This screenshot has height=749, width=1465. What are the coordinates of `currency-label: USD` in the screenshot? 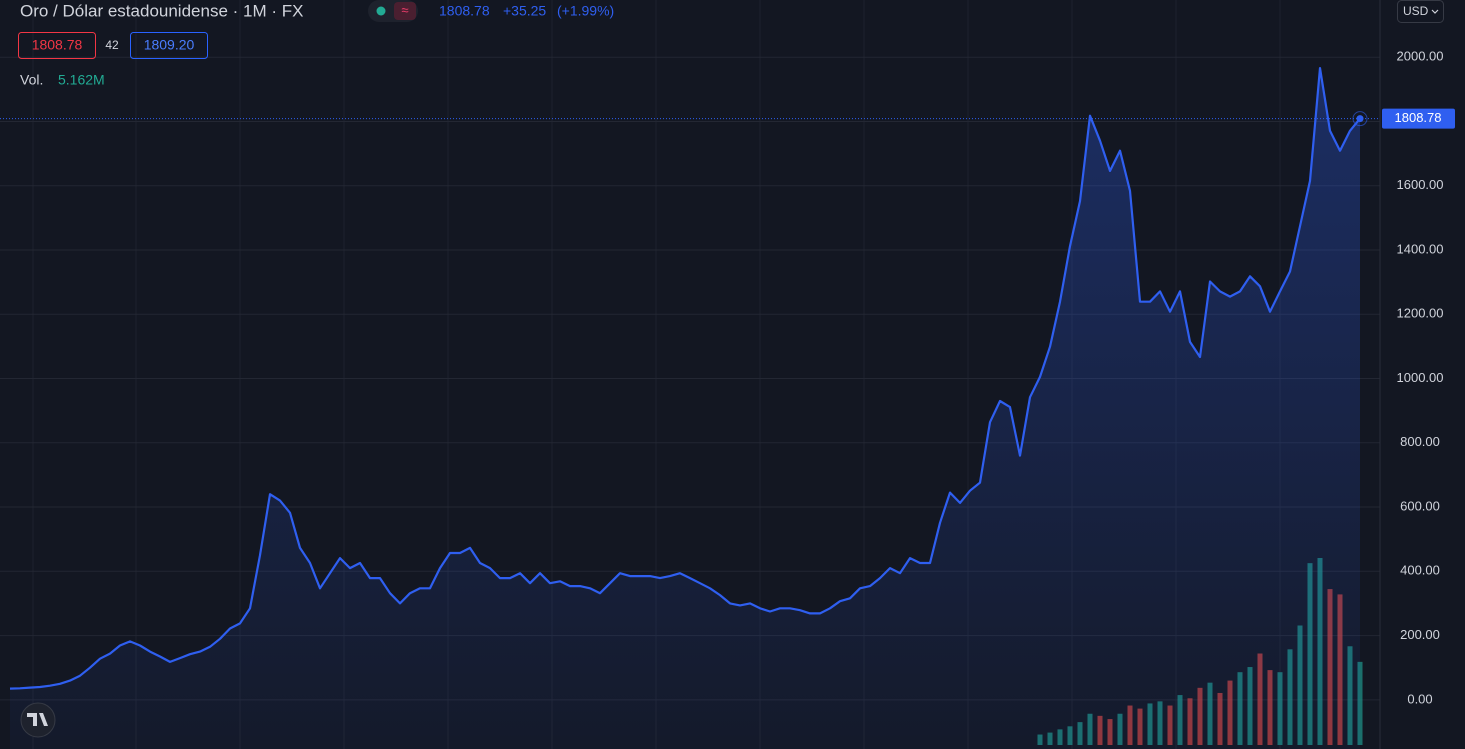 It's located at (1416, 11).